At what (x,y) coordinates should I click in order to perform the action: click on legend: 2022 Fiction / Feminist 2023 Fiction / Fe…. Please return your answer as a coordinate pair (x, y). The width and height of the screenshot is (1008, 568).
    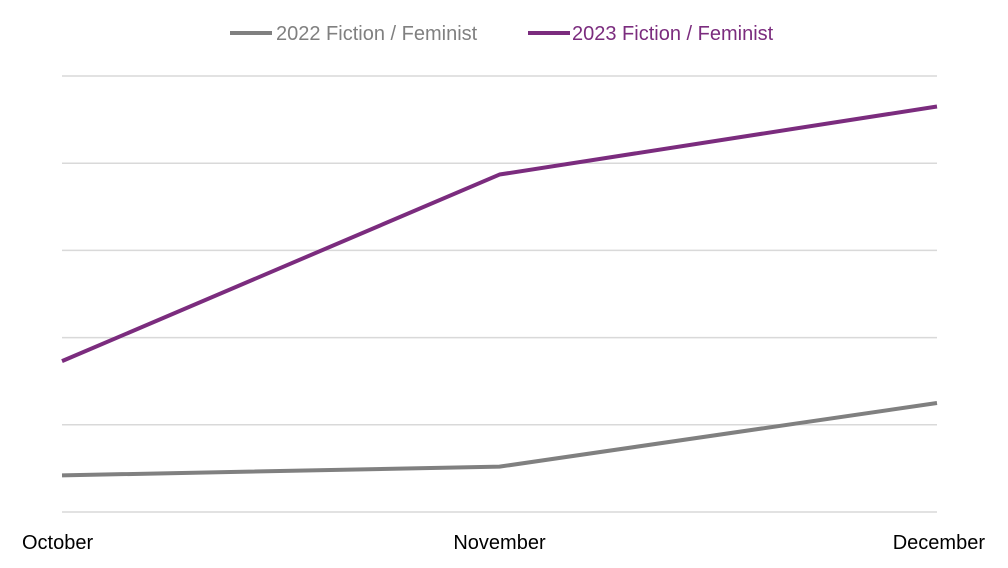
    Looking at the image, I should click on (502, 34).